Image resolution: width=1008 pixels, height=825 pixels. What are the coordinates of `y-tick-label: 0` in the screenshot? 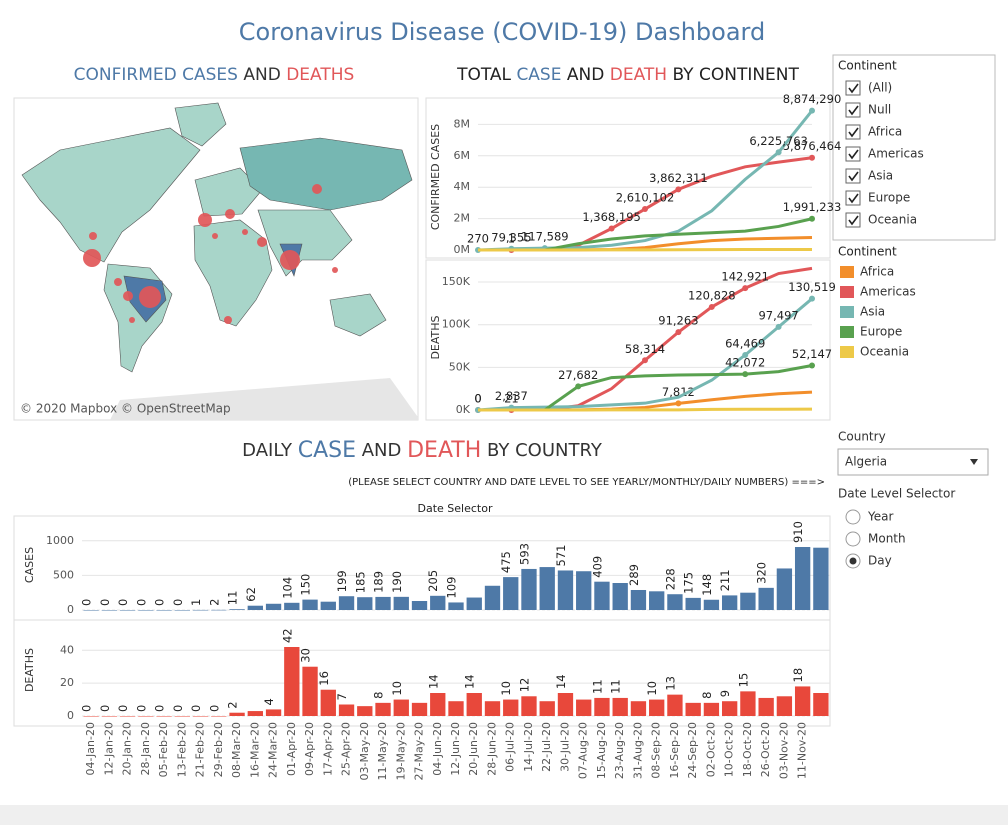 It's located at (70, 609).